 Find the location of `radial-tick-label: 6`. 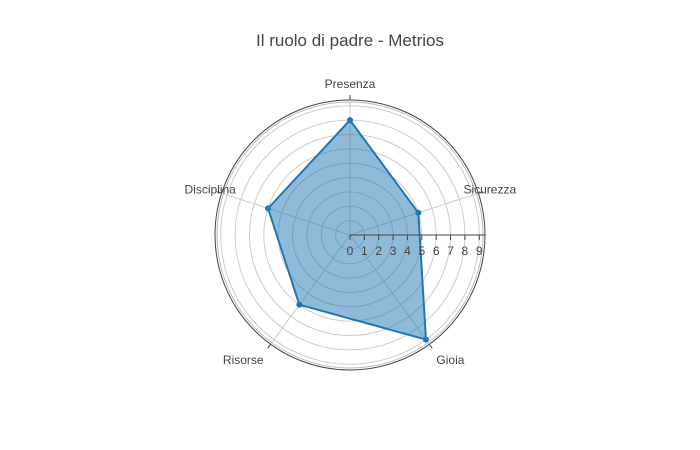

radial-tick-label: 6 is located at coordinates (436, 251).